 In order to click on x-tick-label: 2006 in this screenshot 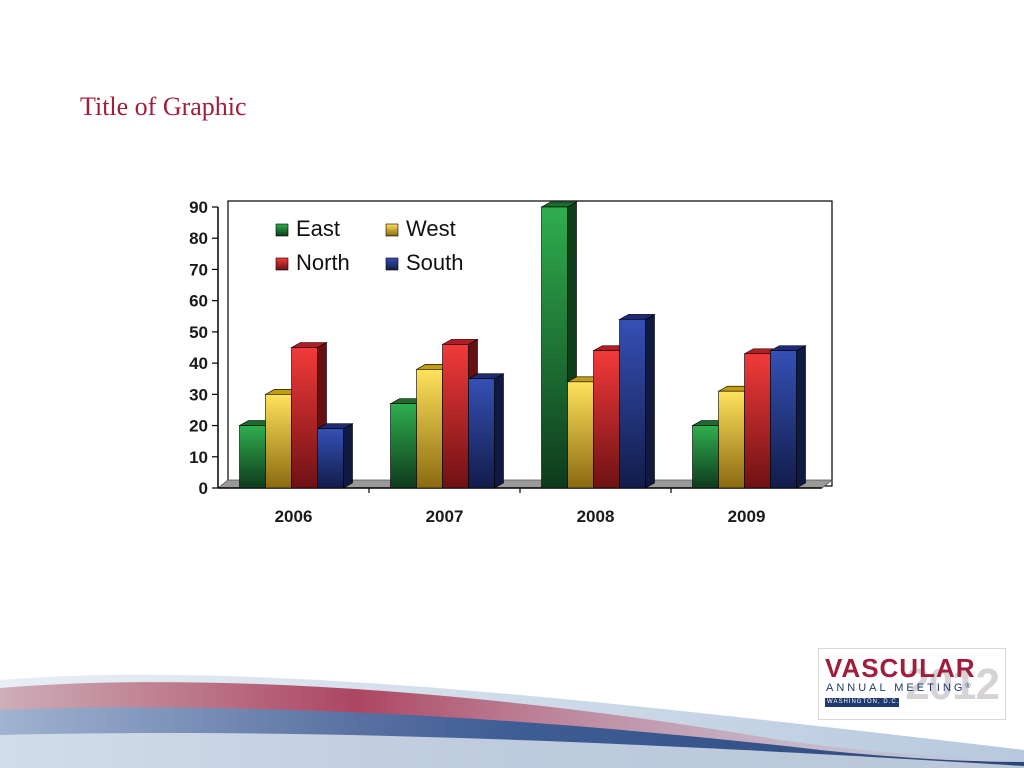, I will do `click(294, 516)`.